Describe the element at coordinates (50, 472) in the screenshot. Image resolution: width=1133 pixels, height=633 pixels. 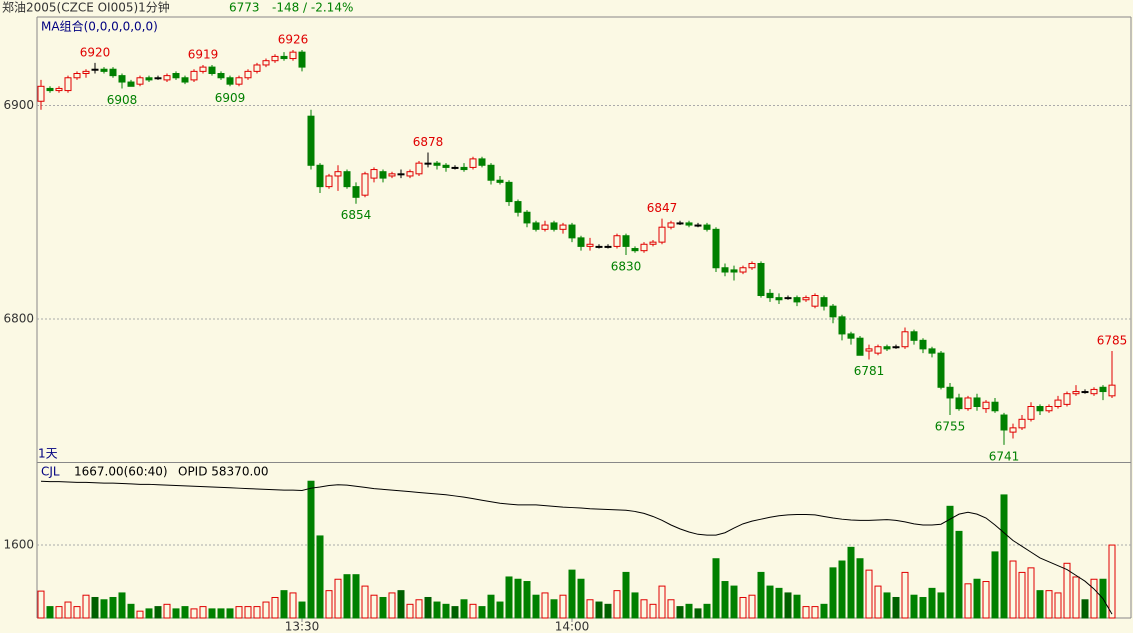
I see `volume-label: CJL` at that location.